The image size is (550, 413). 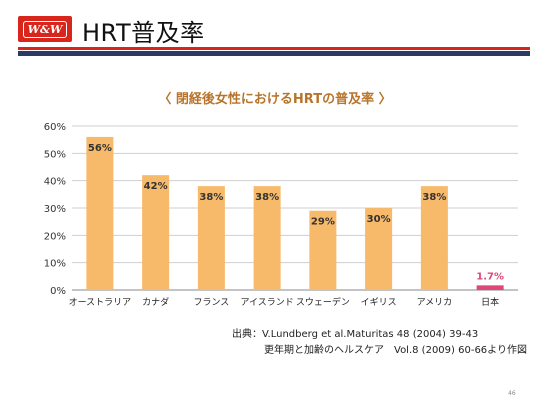 I want to click on x-tick-label: フランス, so click(x=211, y=302).